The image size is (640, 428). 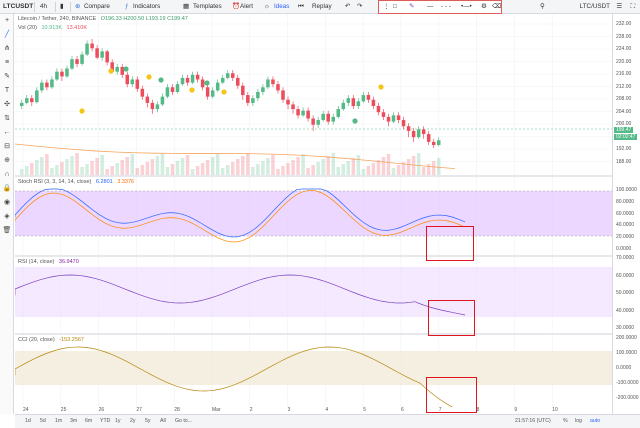 I want to click on menu-icon: ☰, so click(x=619, y=6).